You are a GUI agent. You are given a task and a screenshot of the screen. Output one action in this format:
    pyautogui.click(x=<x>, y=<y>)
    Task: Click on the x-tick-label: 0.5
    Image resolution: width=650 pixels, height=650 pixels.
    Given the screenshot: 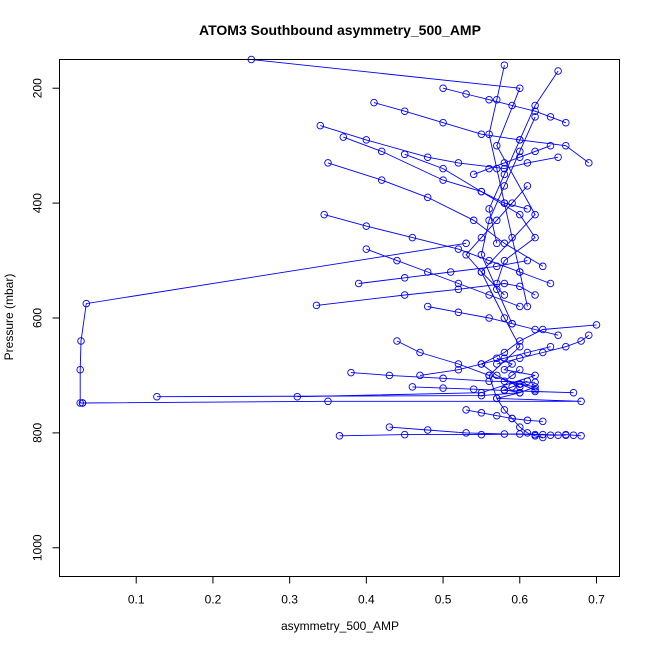 What is the action you would take?
    pyautogui.click(x=443, y=600)
    